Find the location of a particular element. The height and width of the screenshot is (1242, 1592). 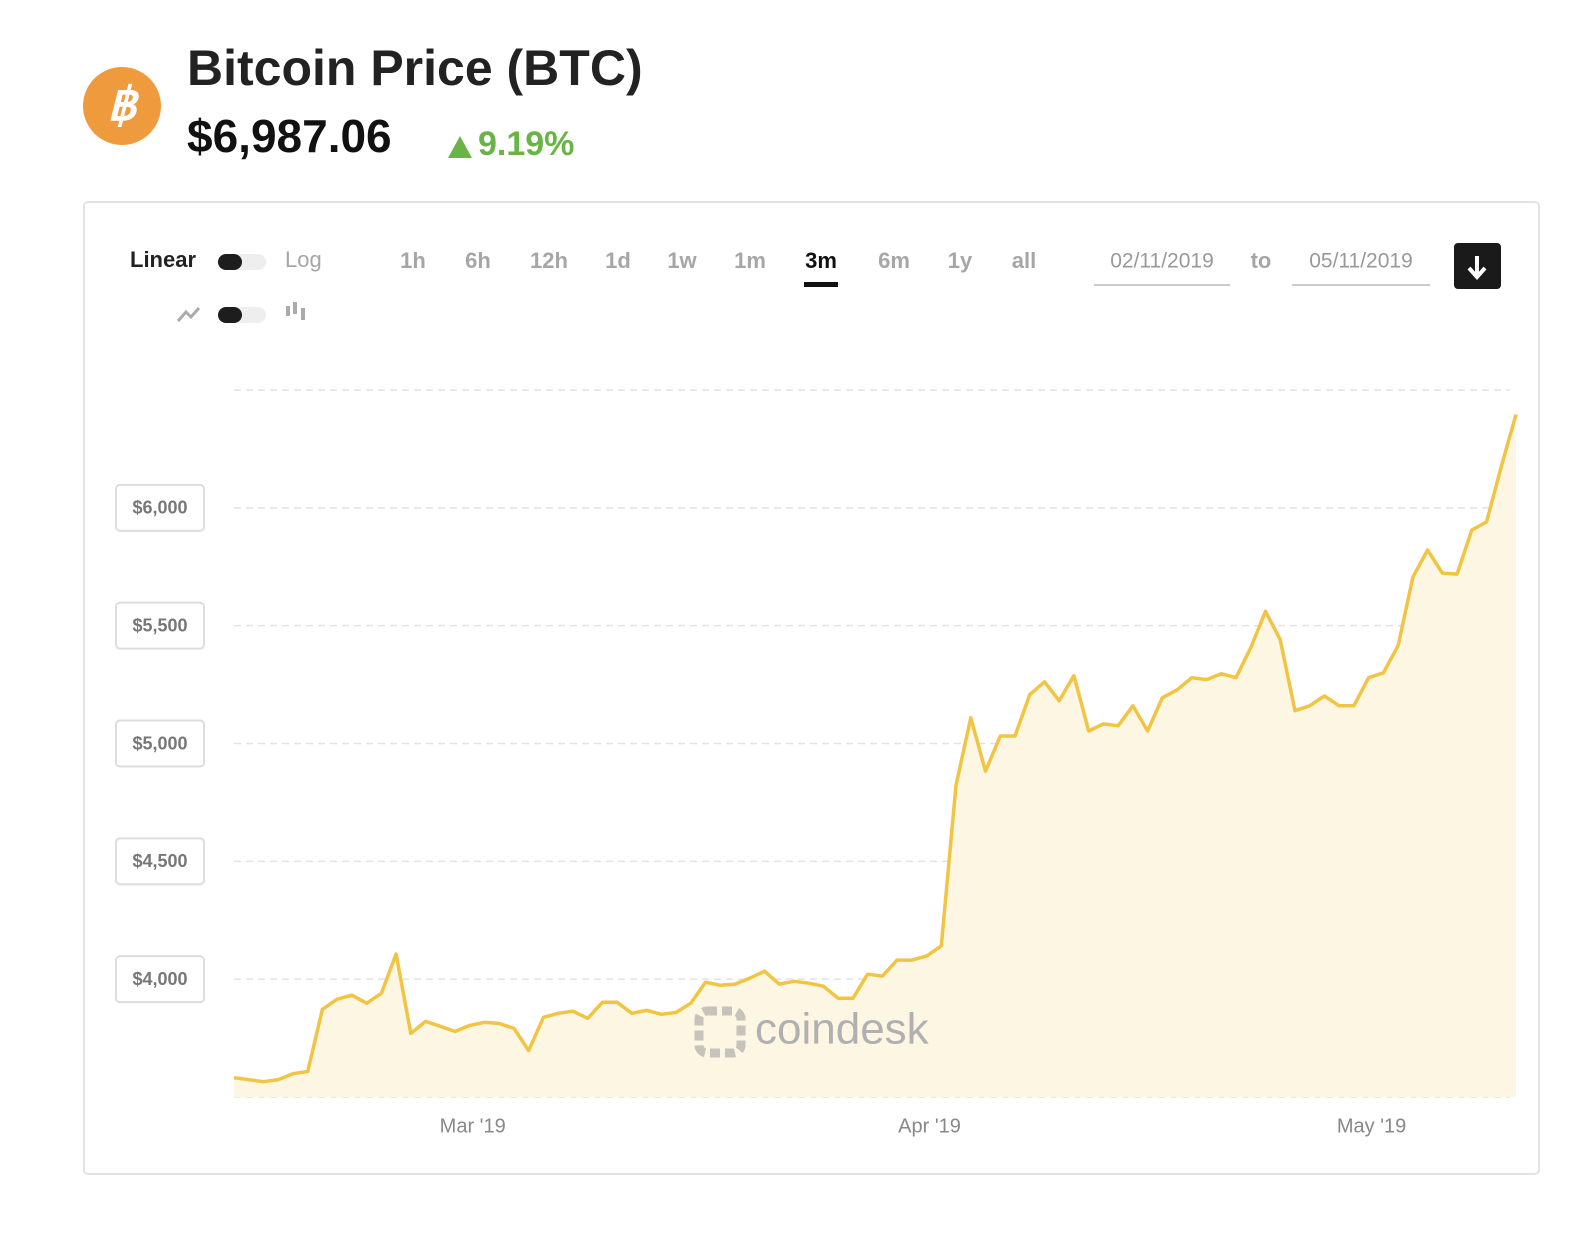

y-tick-label: $5,000 is located at coordinates (159, 743).